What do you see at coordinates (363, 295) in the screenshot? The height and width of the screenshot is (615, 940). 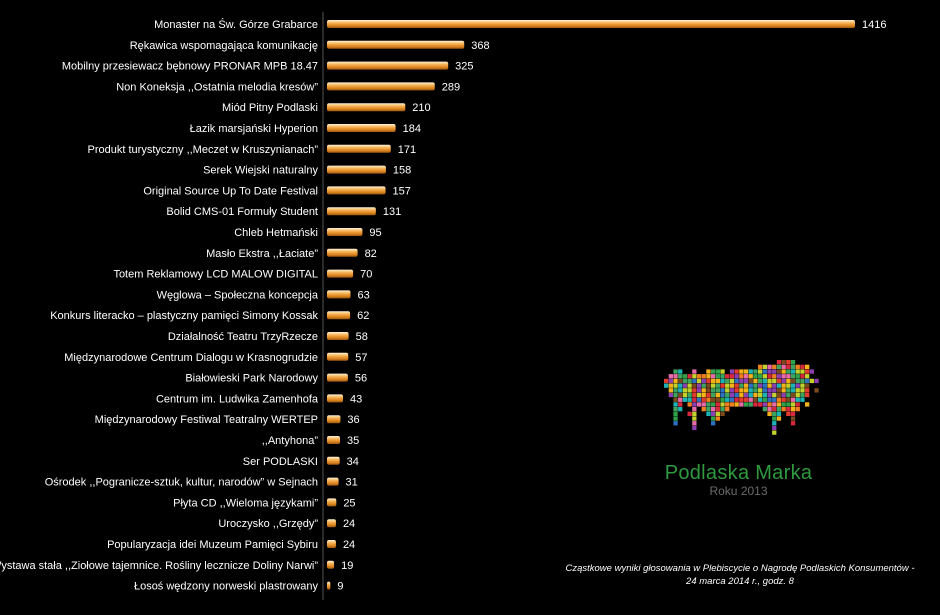 I see `value-label: 63` at bounding box center [363, 295].